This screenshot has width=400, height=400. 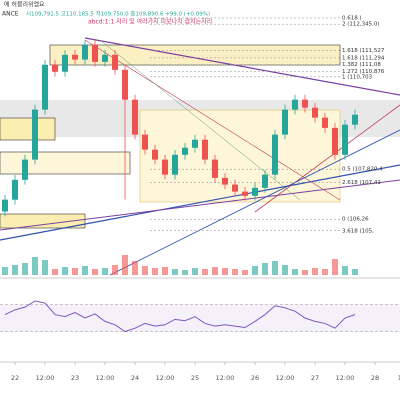 What do you see at coordinates (355, 220) in the screenshot?
I see `fib-label: 0 (106,26` at bounding box center [355, 220].